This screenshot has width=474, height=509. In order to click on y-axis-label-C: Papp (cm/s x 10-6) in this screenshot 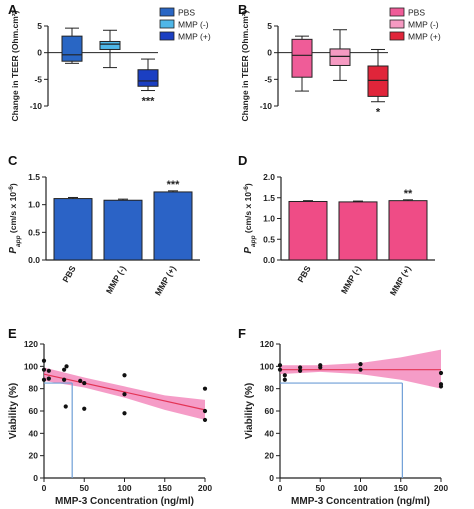, I will do `click(15, 218)`.